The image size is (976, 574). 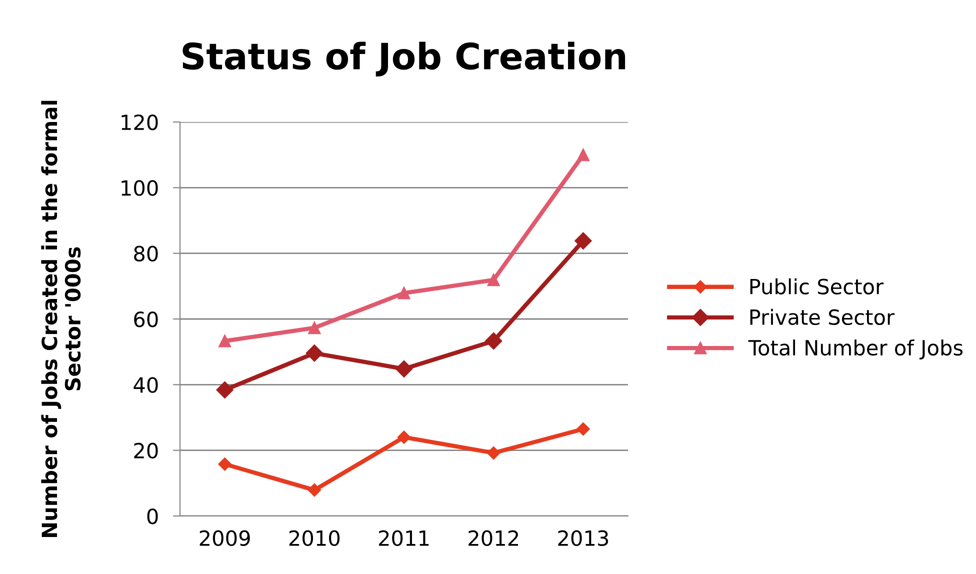 What do you see at coordinates (493, 538) in the screenshot?
I see `x-tick-label: 2012` at bounding box center [493, 538].